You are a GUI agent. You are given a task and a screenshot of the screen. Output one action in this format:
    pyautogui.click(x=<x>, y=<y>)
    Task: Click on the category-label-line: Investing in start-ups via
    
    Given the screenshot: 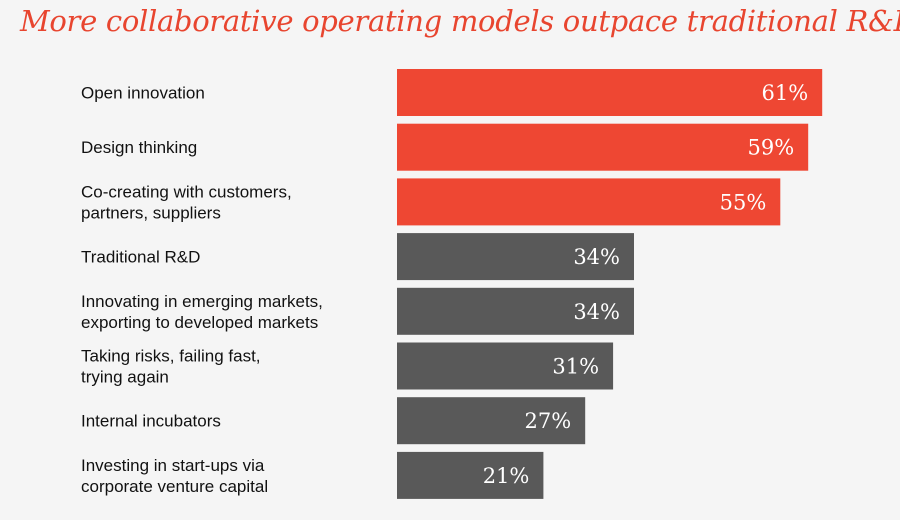 What is the action you would take?
    pyautogui.click(x=173, y=465)
    